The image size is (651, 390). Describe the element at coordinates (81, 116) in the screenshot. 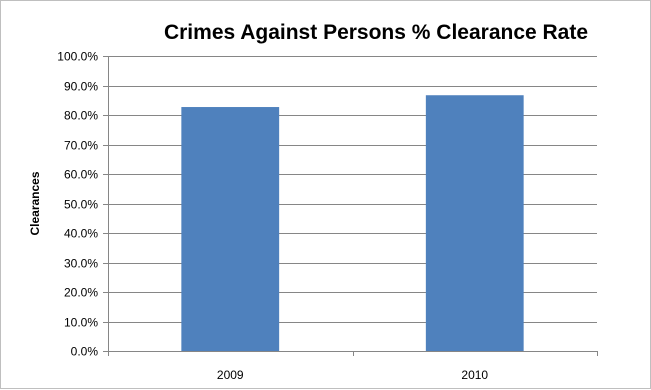

I see `y-tick-label: 80.0%` at that location.